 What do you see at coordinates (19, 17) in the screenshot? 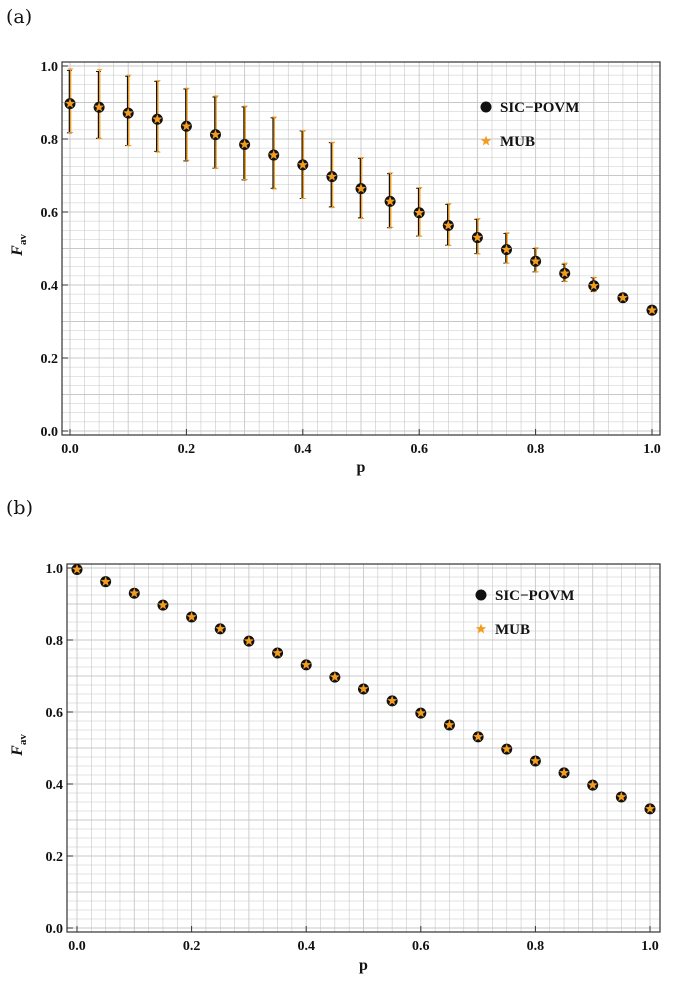
I see `panel-label-a: (a)` at bounding box center [19, 17].